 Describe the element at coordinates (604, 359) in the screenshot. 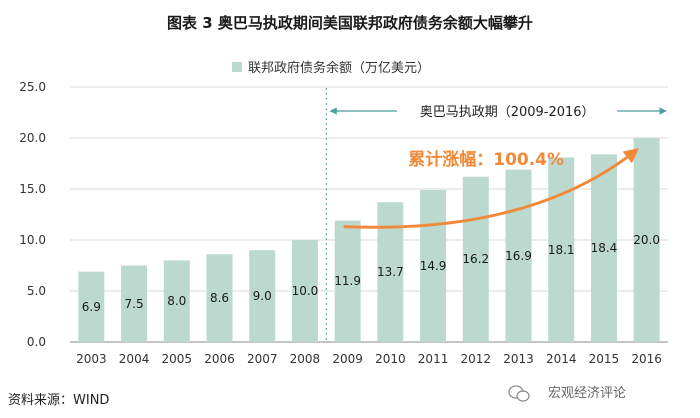

I see `x-tick-label: 2015` at that location.